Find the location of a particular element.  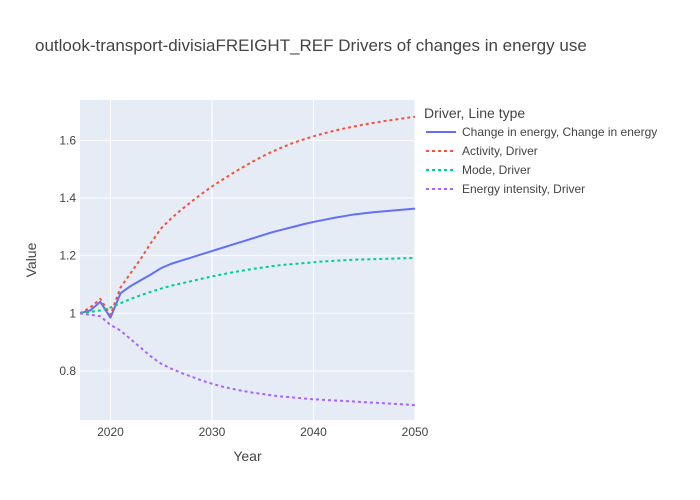

y-axis-title: Value is located at coordinates (31, 259).